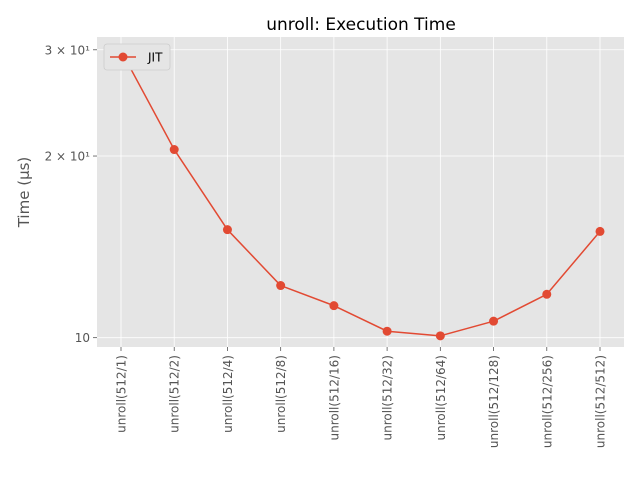  Describe the element at coordinates (281, 394) in the screenshot. I see `x-tick-label: unroll(512/8)` at that location.